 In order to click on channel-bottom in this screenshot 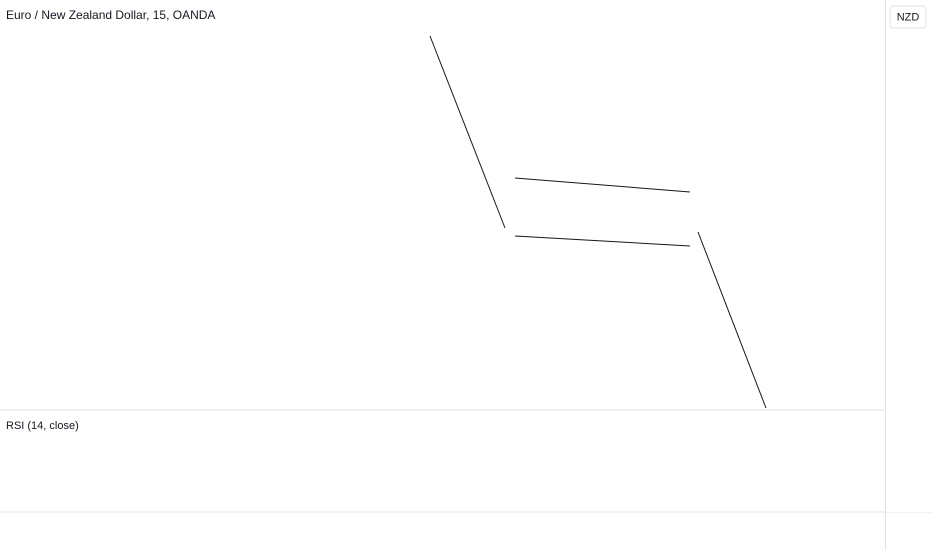, I will do `click(602, 241)`.